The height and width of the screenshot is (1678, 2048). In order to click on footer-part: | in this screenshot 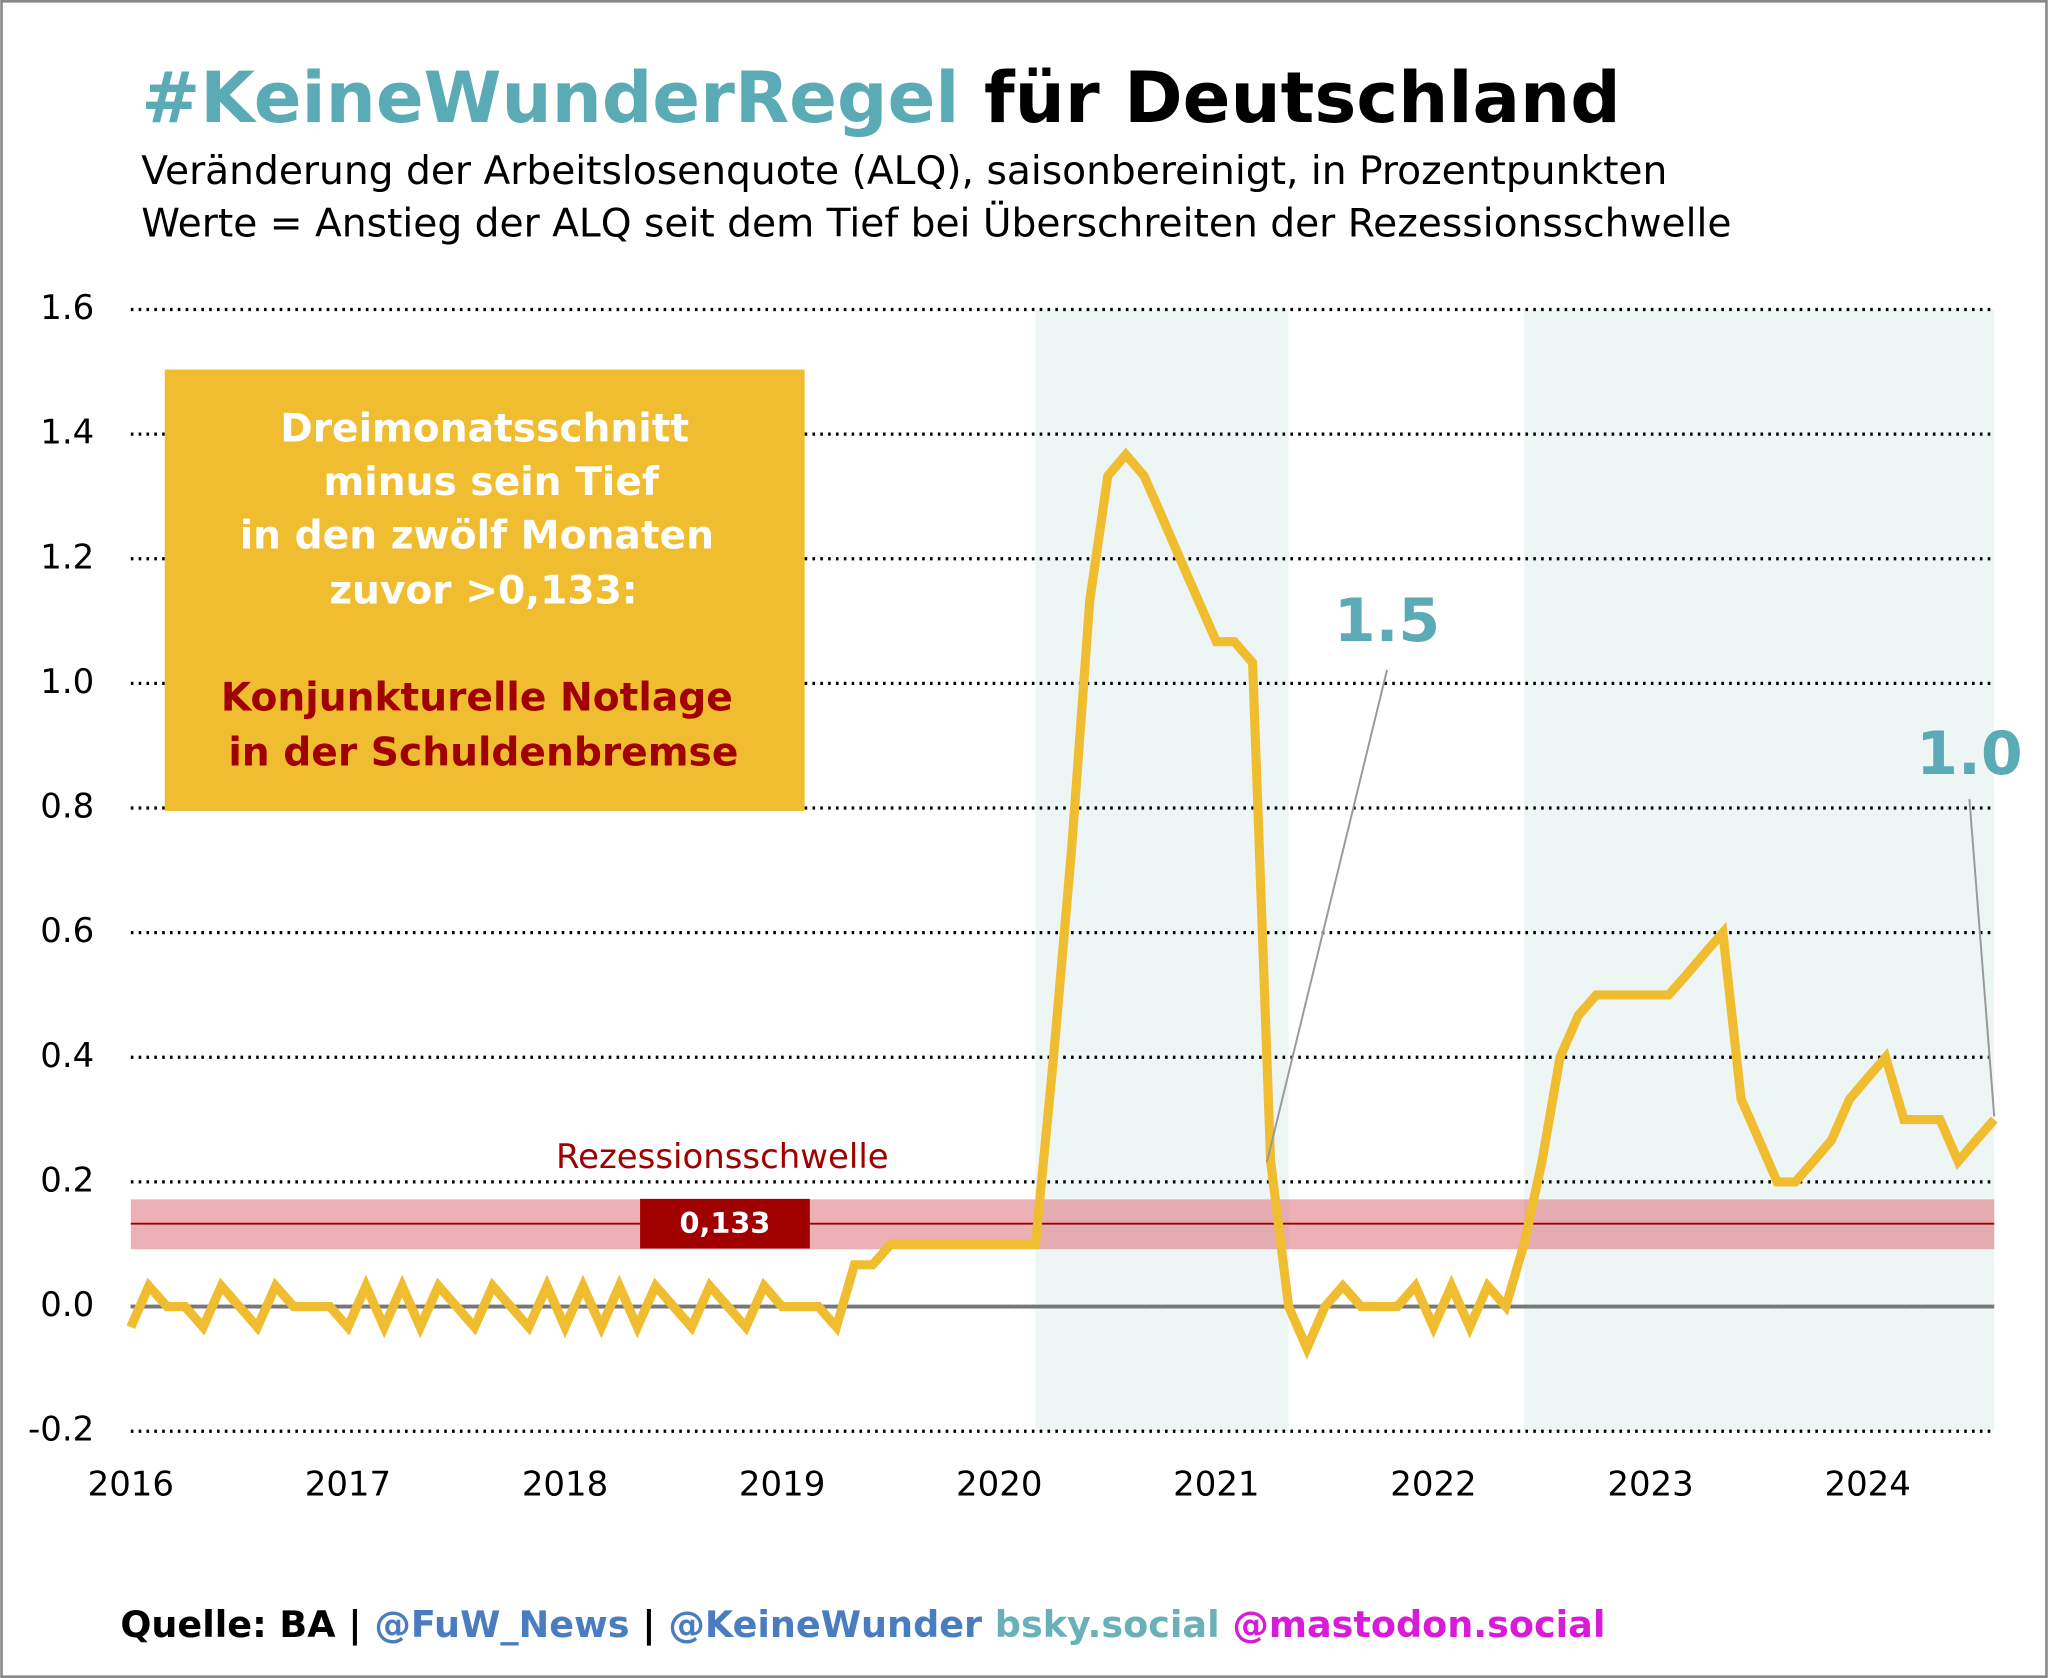, I will do `click(648, 1624)`.